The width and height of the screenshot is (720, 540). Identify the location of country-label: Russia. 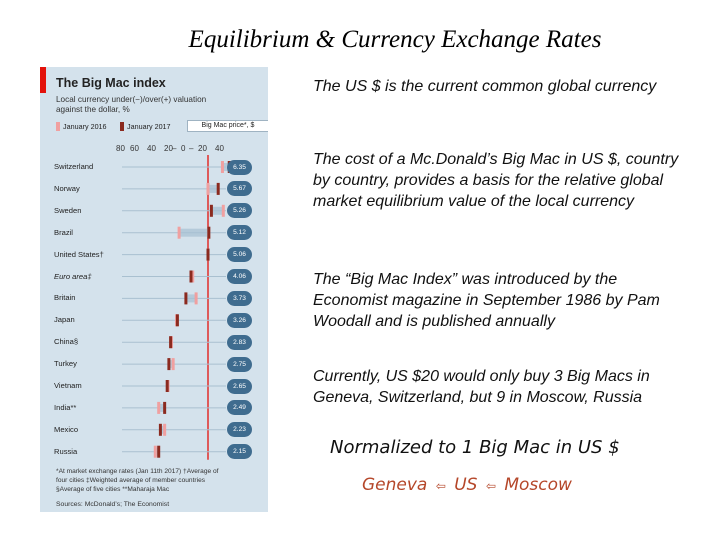
(66, 451).